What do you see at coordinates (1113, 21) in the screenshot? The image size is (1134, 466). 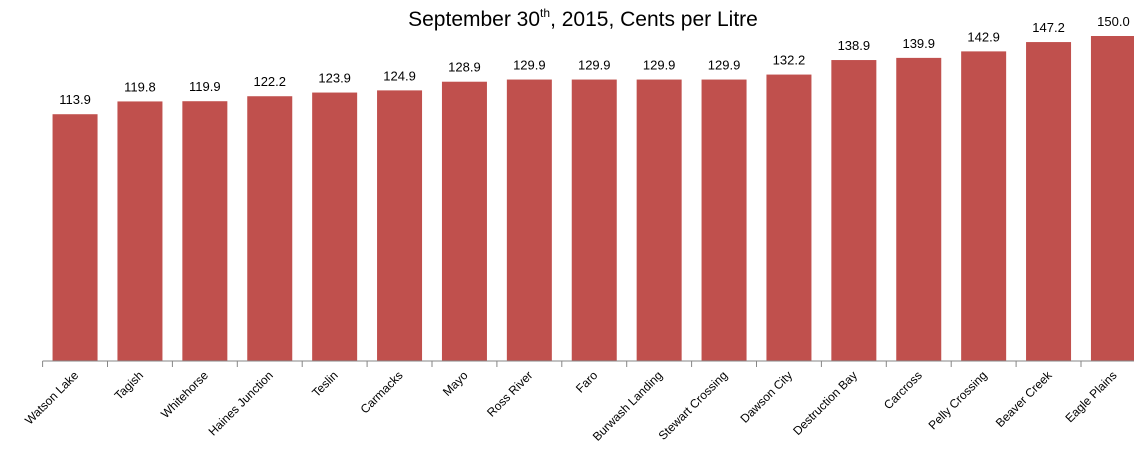 I see `data-label: 150.0` at bounding box center [1113, 21].